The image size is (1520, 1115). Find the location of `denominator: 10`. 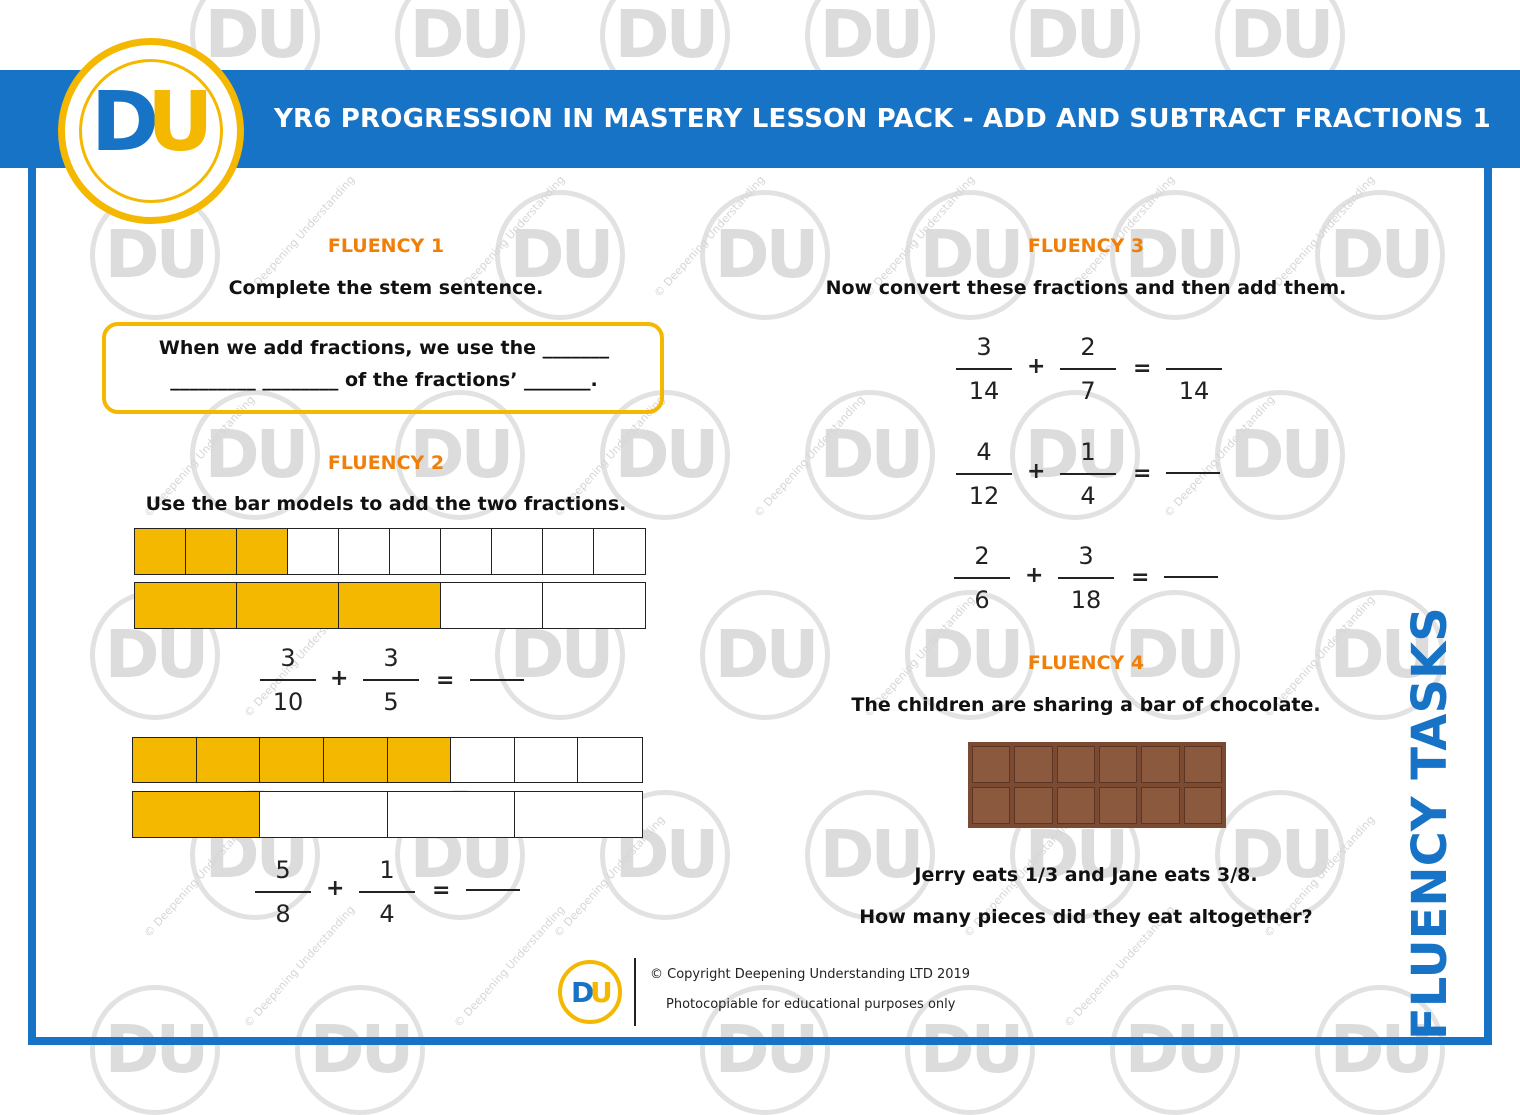

denominator: 10 is located at coordinates (288, 702).